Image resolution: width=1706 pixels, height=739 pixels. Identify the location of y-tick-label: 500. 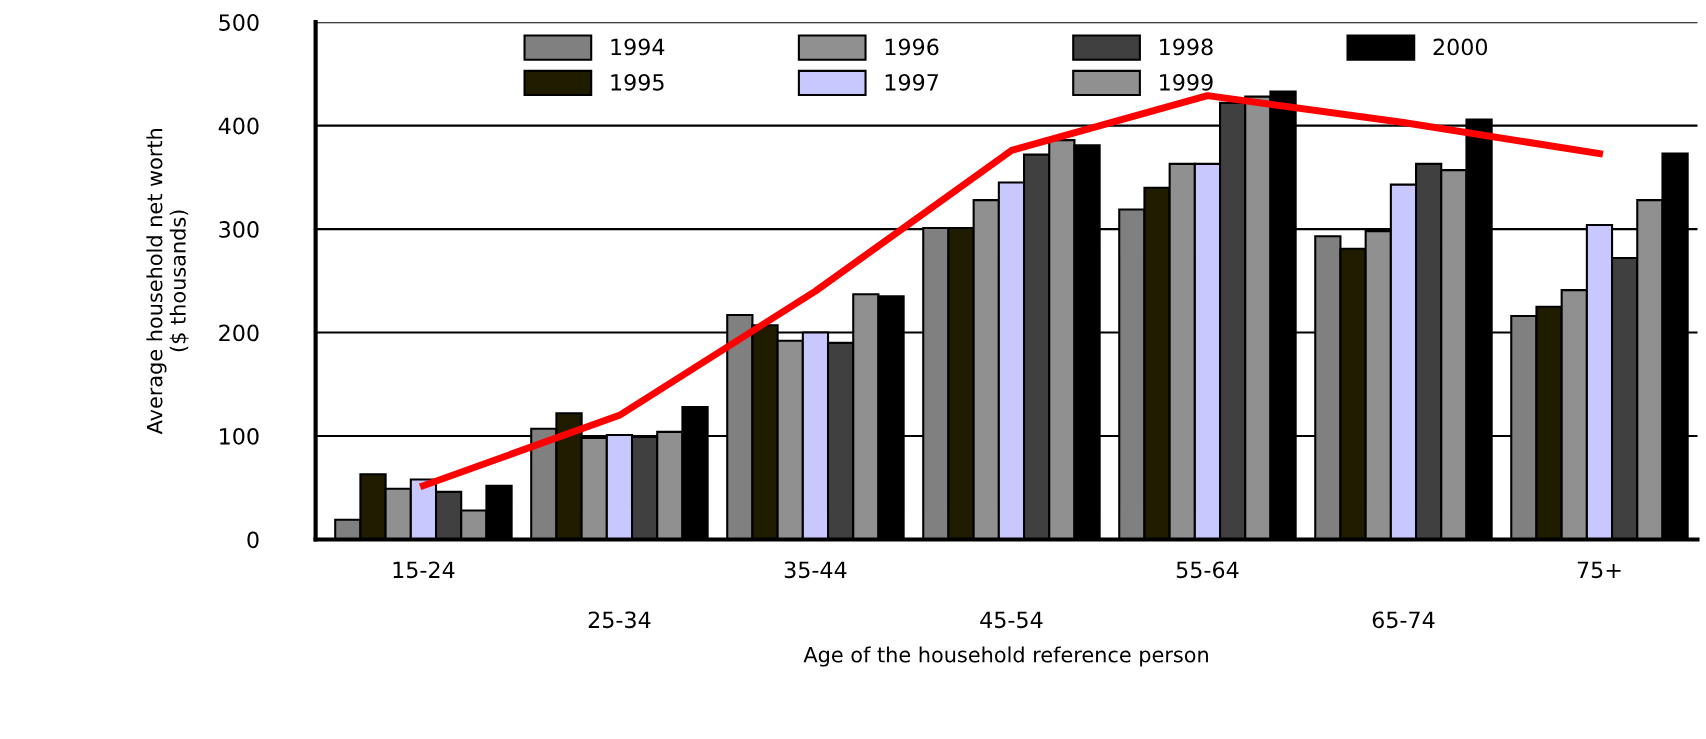
(239, 22).